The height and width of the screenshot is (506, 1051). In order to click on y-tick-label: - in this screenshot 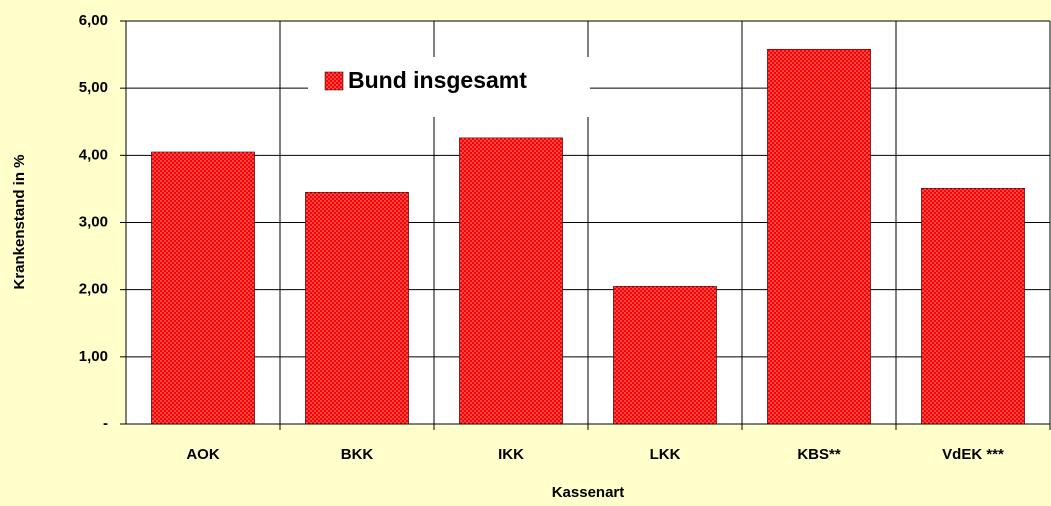, I will do `click(105, 423)`.